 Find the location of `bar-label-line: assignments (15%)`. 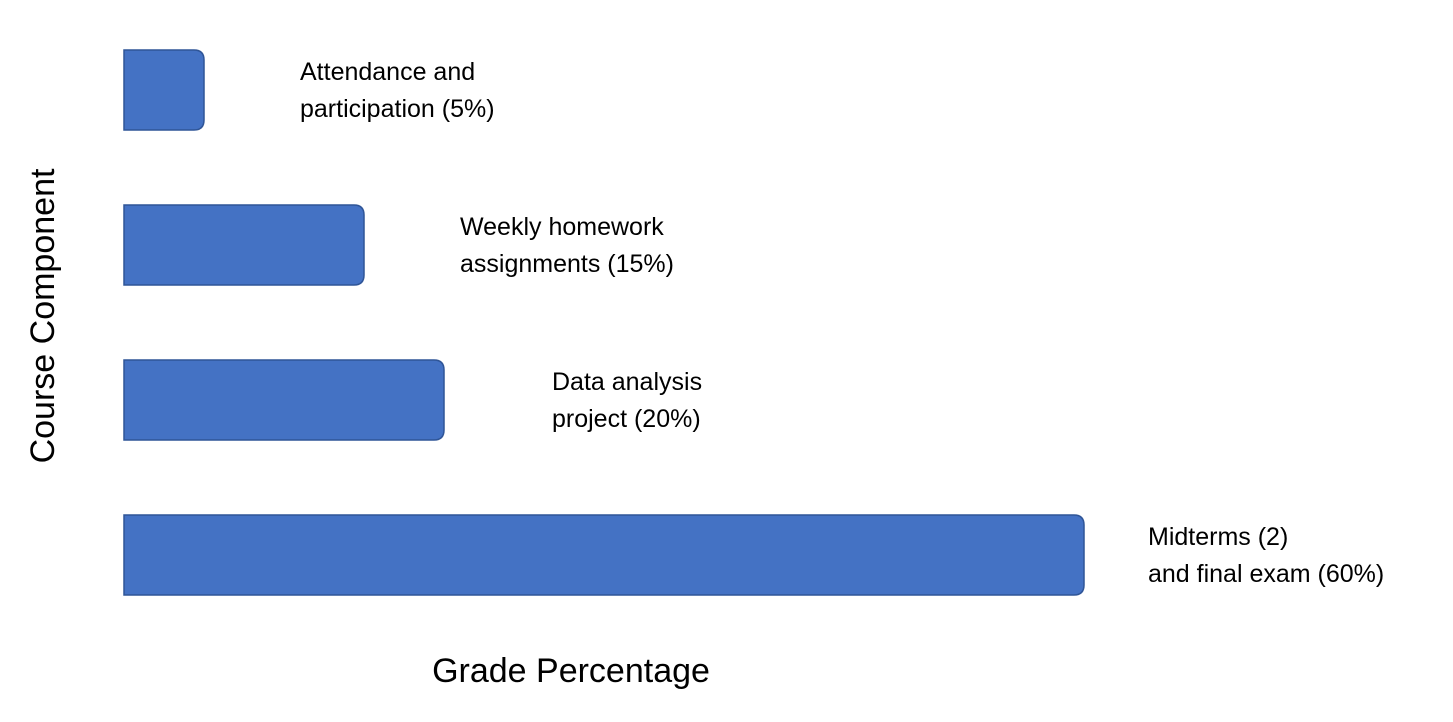

bar-label-line: assignments (15%) is located at coordinates (567, 264).